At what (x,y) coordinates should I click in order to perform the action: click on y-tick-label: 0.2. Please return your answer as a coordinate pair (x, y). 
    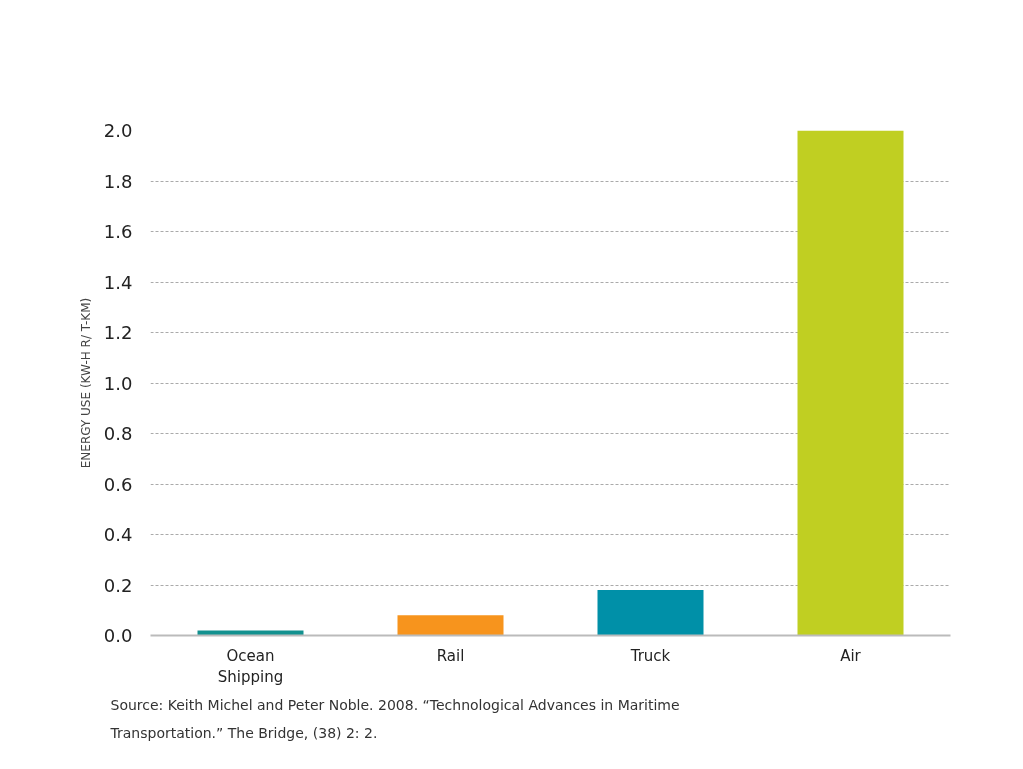
    Looking at the image, I should click on (118, 585).